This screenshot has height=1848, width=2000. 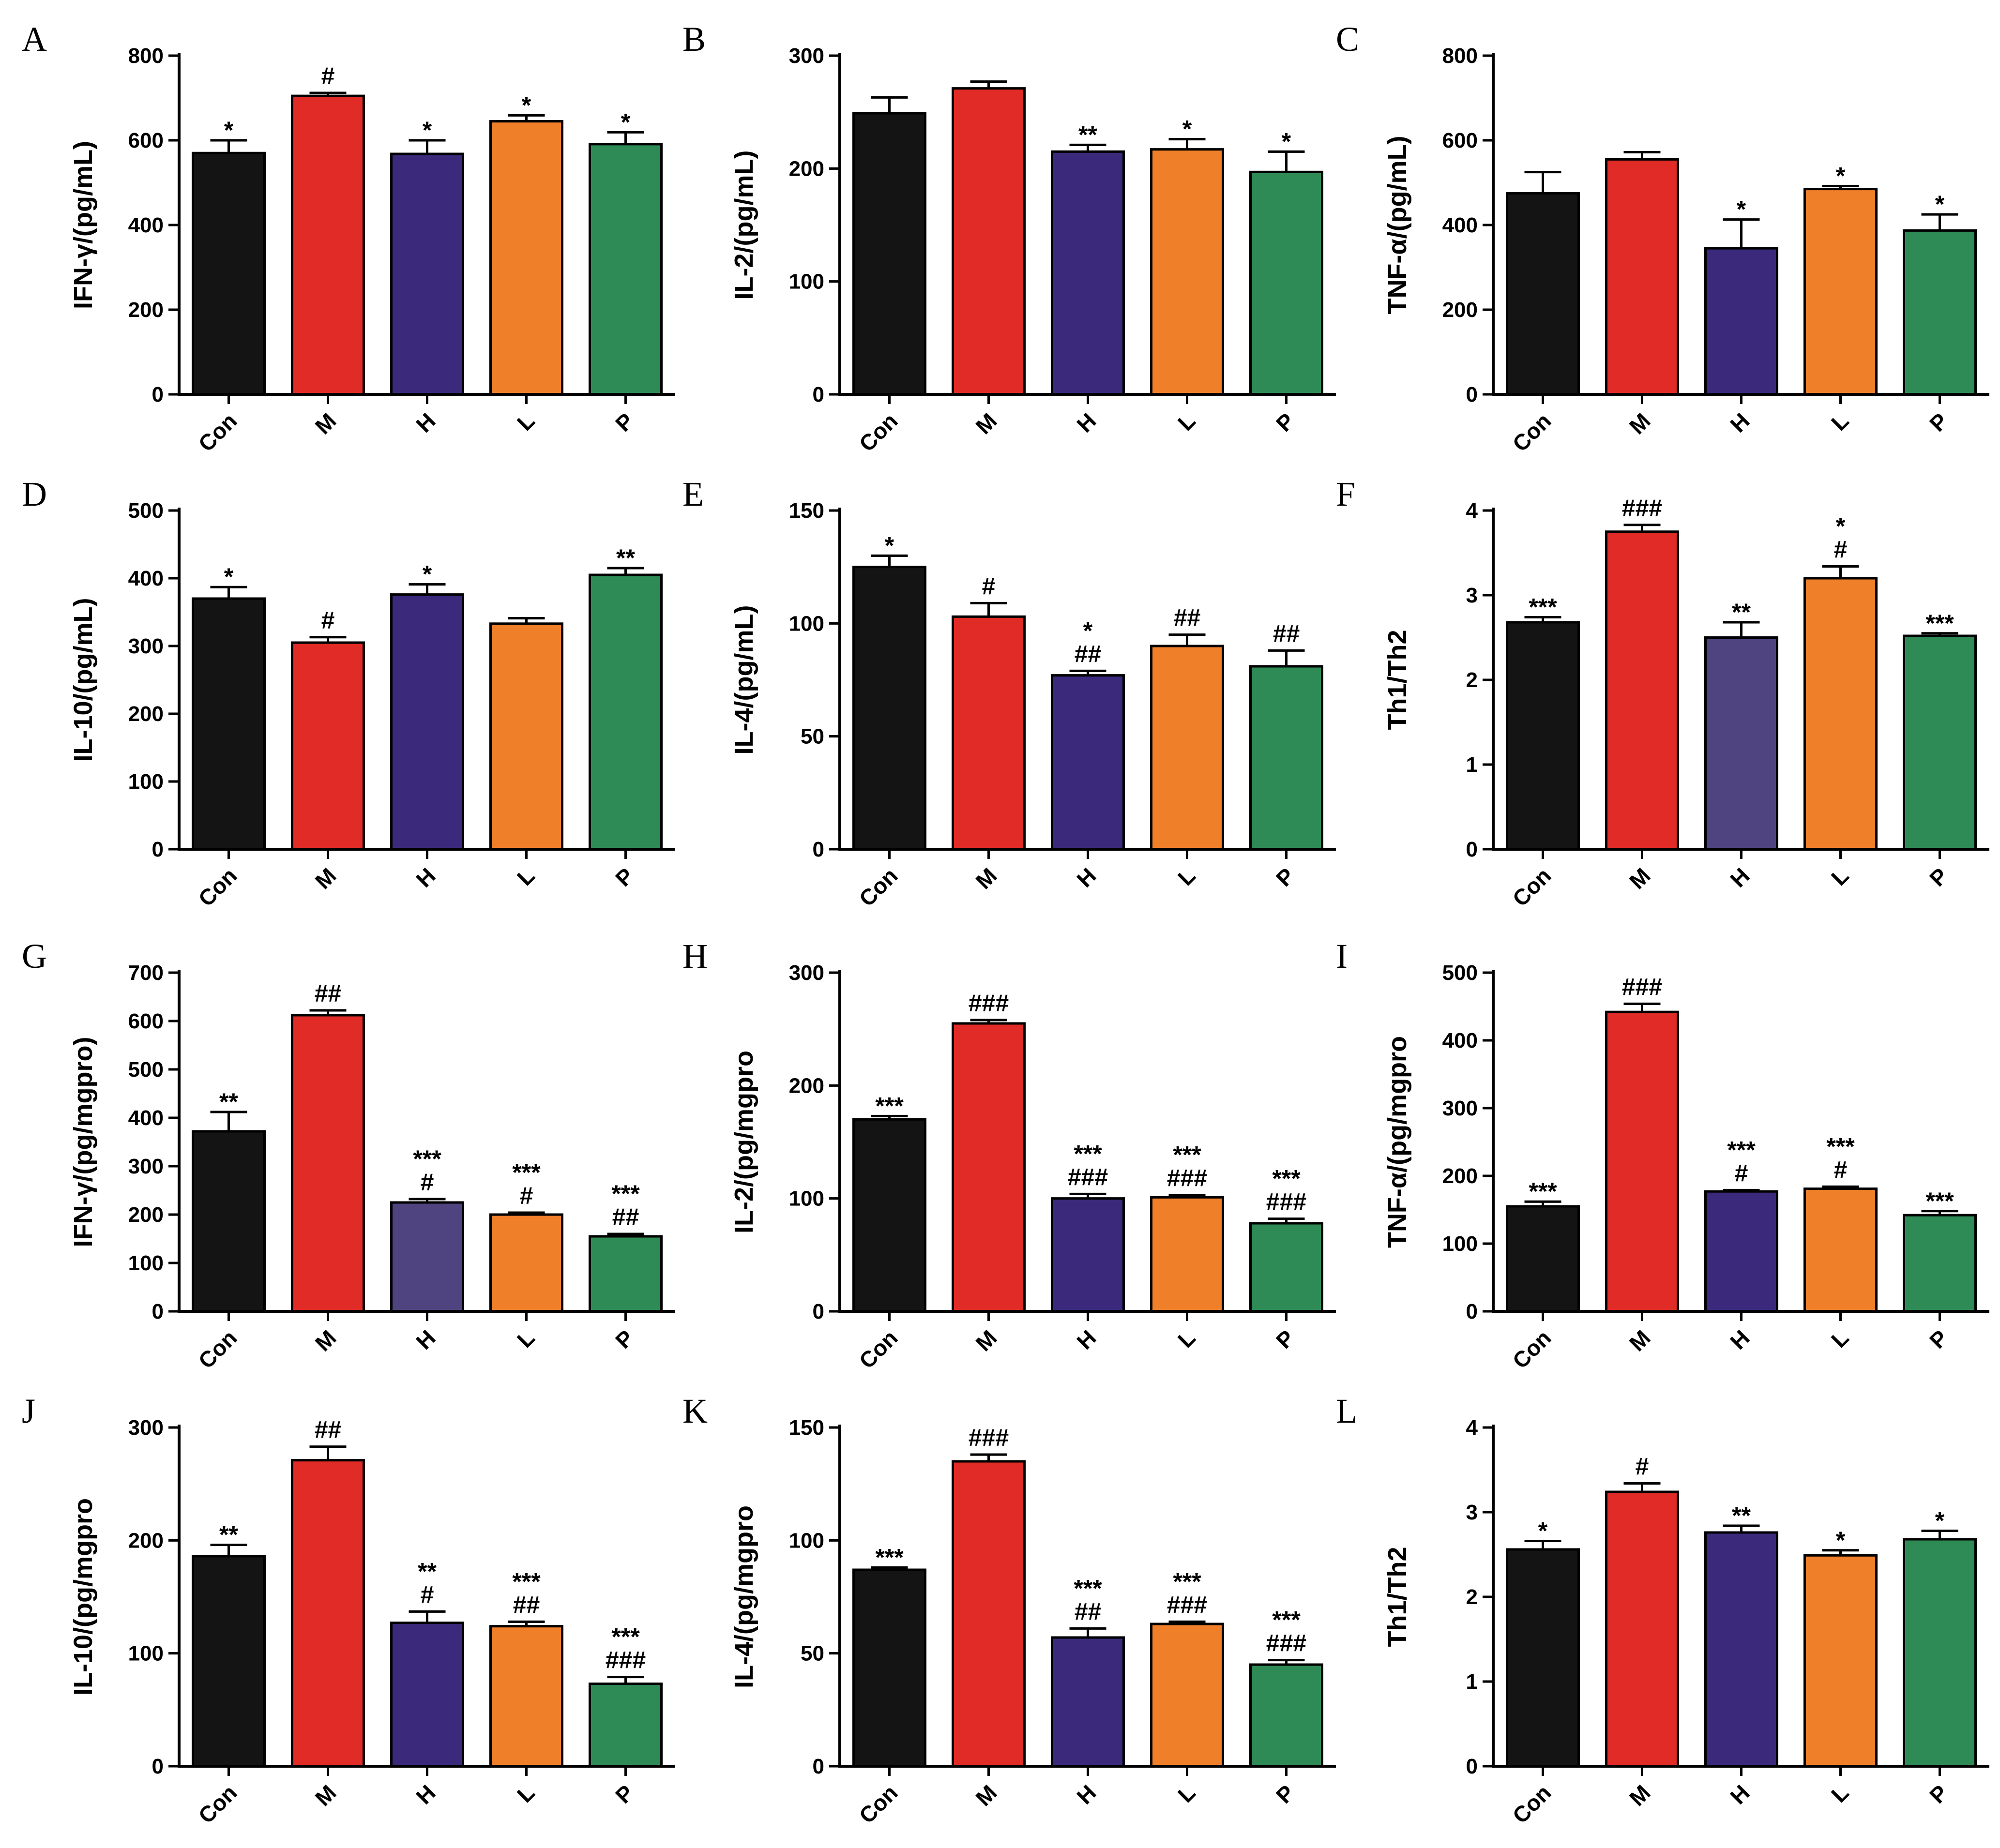 What do you see at coordinates (34, 494) in the screenshot?
I see `panel-letter: D` at bounding box center [34, 494].